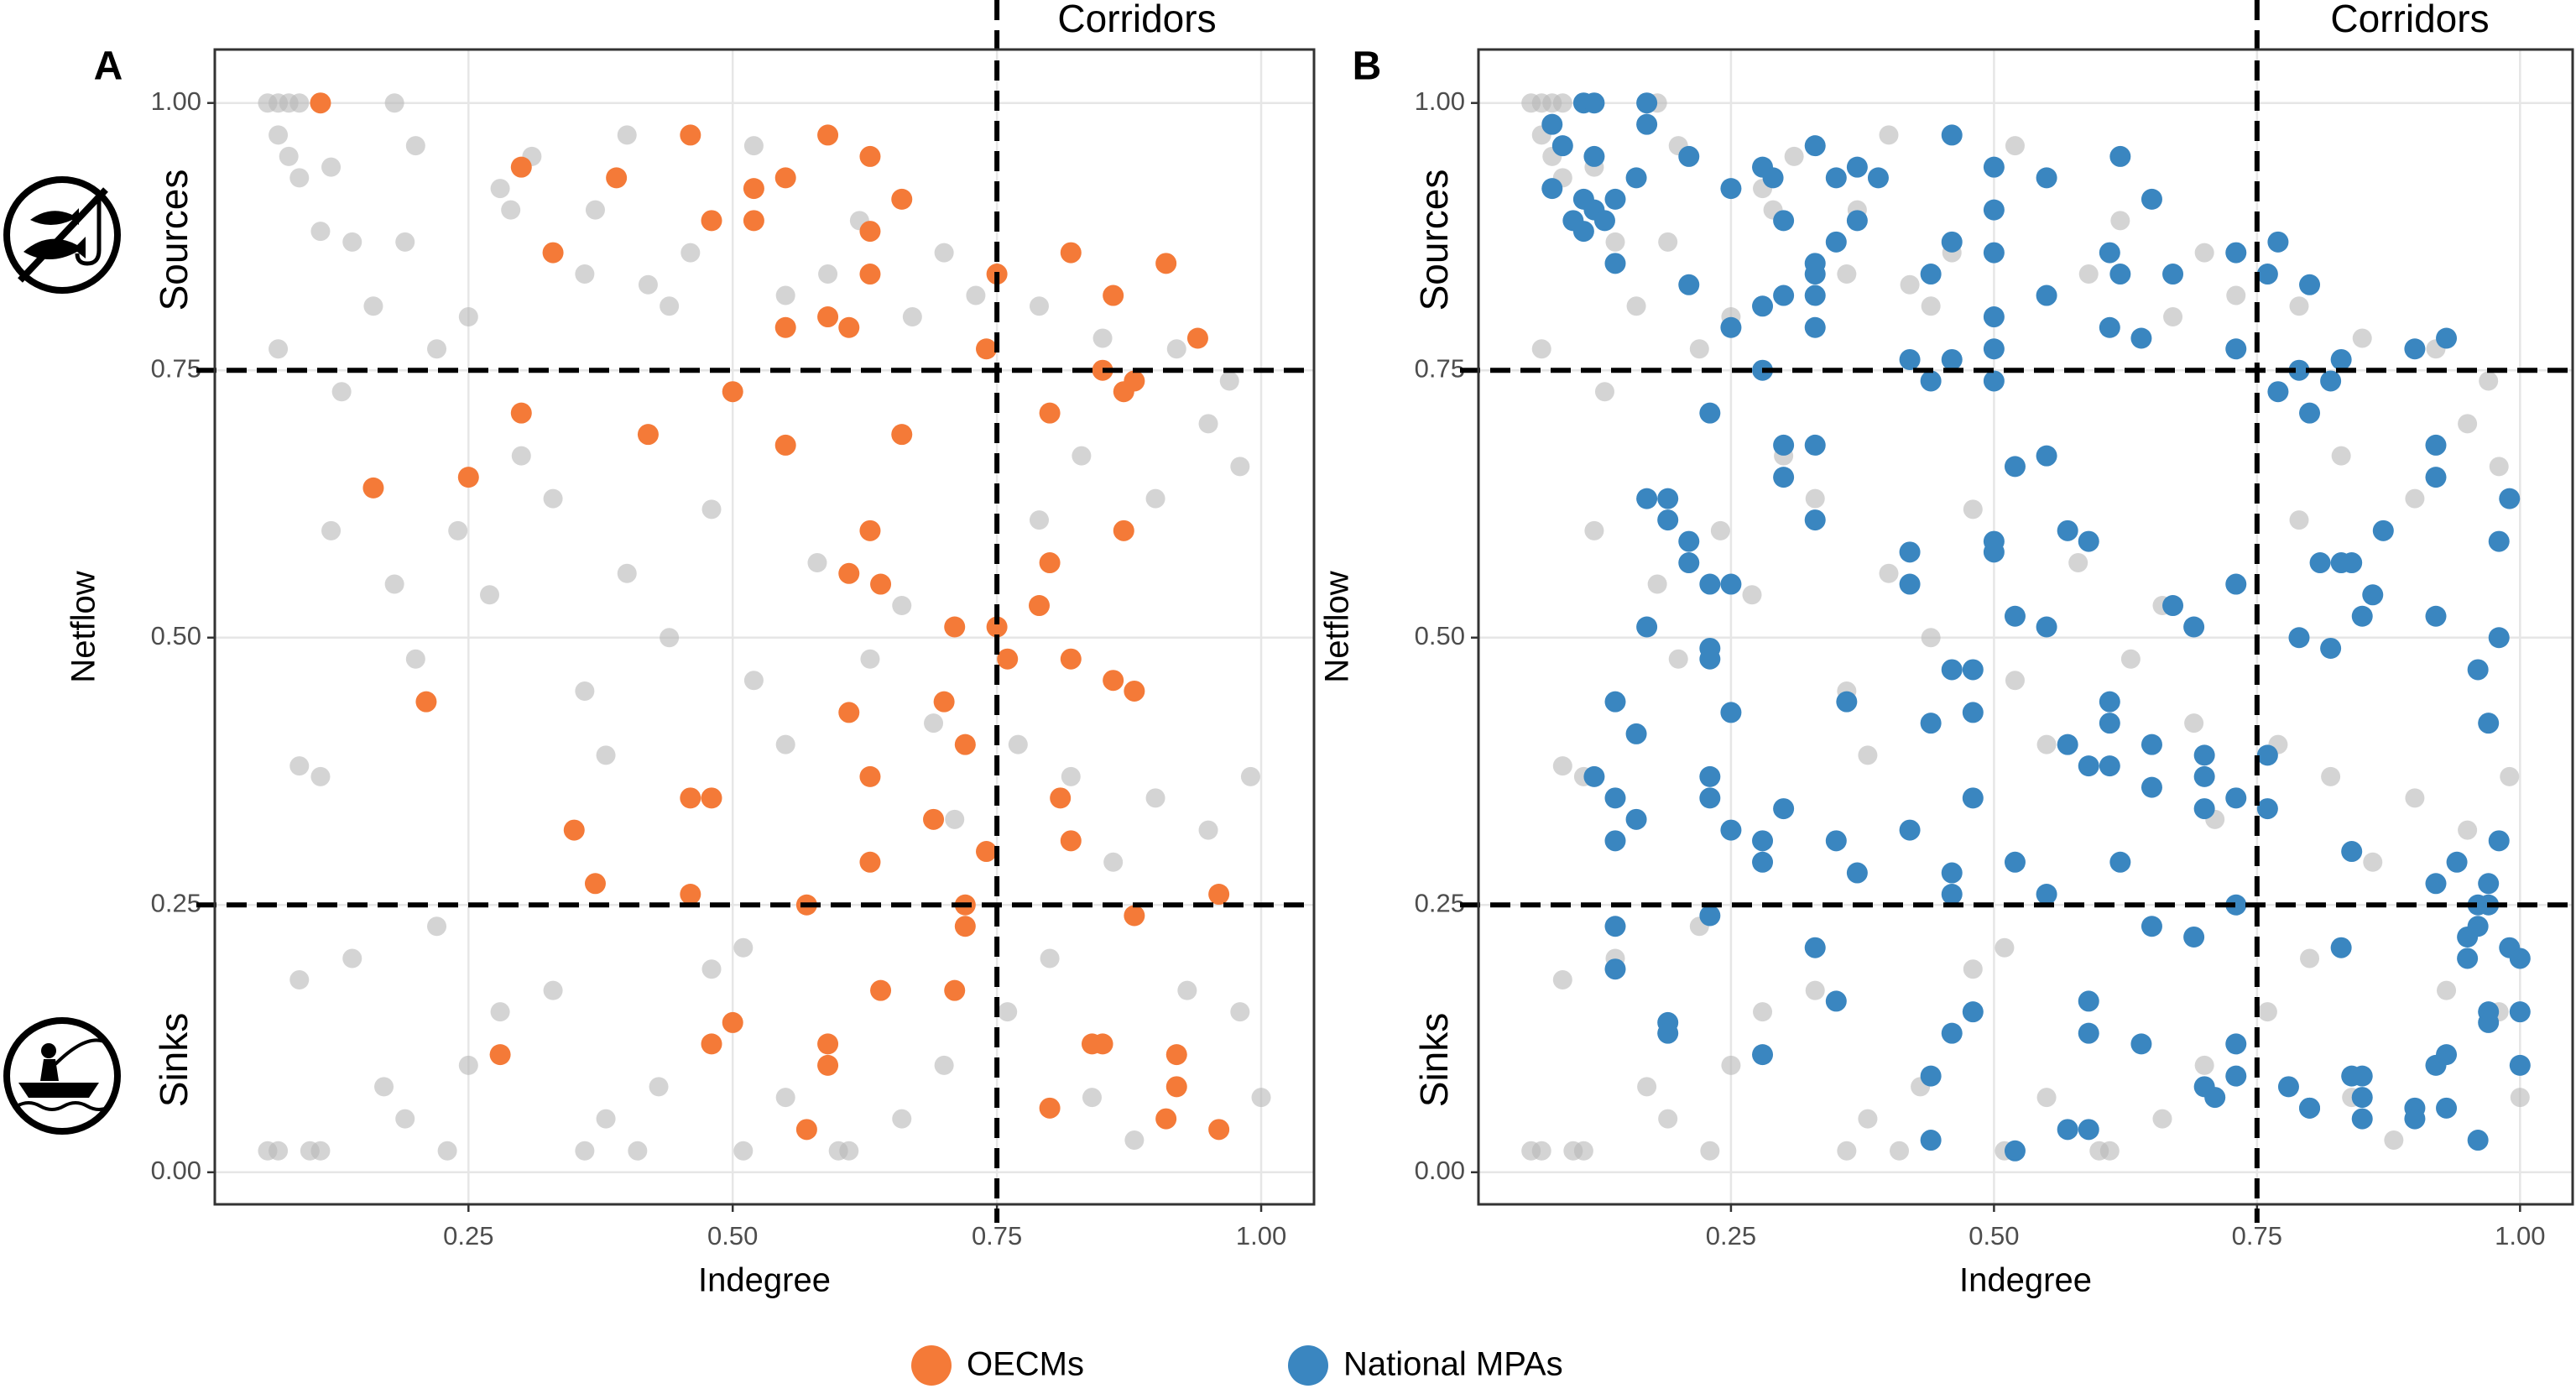 The width and height of the screenshot is (2576, 1394). What do you see at coordinates (1434, 240) in the screenshot?
I see `source-label: Sources` at bounding box center [1434, 240].